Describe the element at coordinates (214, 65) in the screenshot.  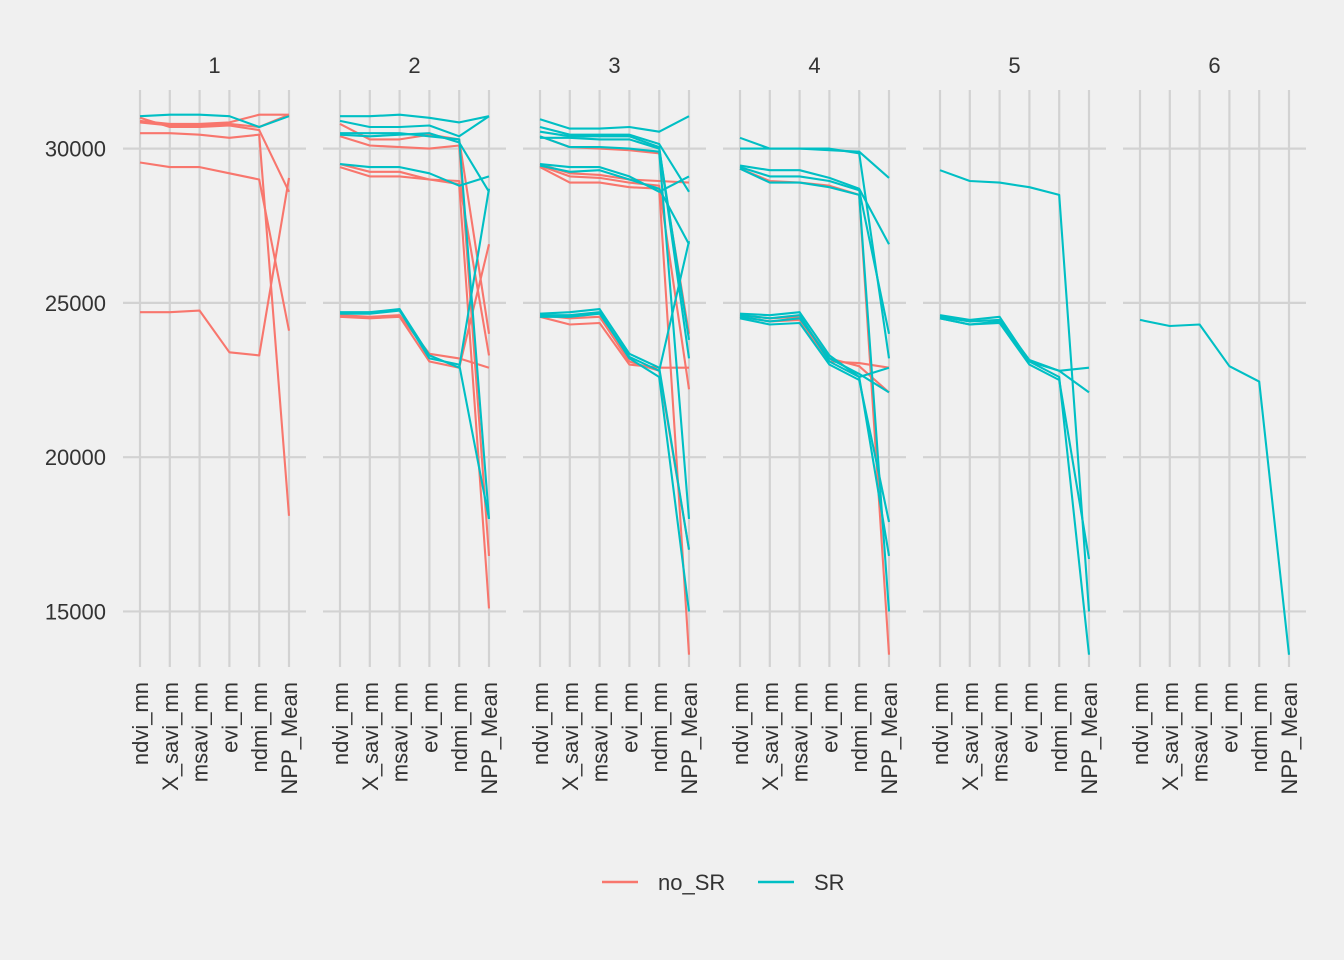
I see `facet-title: 1` at that location.